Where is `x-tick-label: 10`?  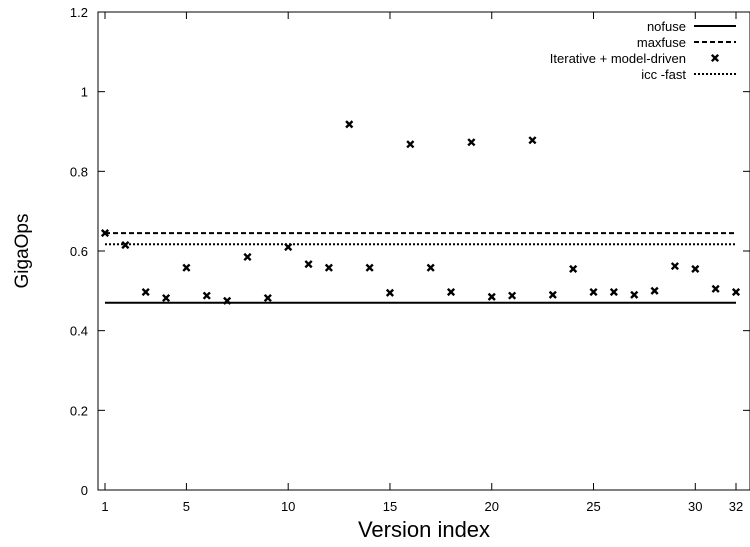
x-tick-label: 10 is located at coordinates (288, 506).